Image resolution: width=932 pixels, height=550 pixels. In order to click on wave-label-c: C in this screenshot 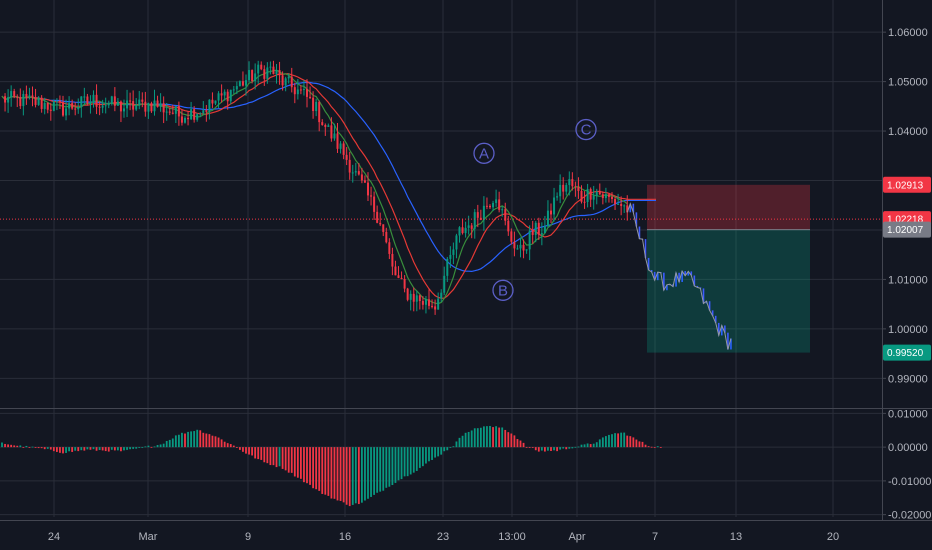, I will do `click(586, 130)`.